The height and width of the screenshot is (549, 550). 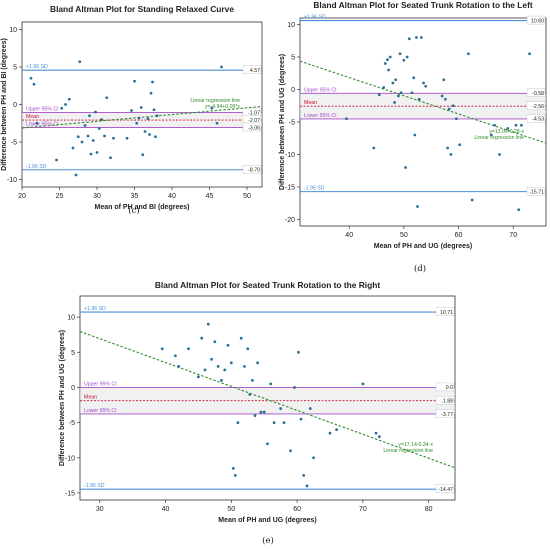 I want to click on ref-value-label: -4.53, so click(x=538, y=120).